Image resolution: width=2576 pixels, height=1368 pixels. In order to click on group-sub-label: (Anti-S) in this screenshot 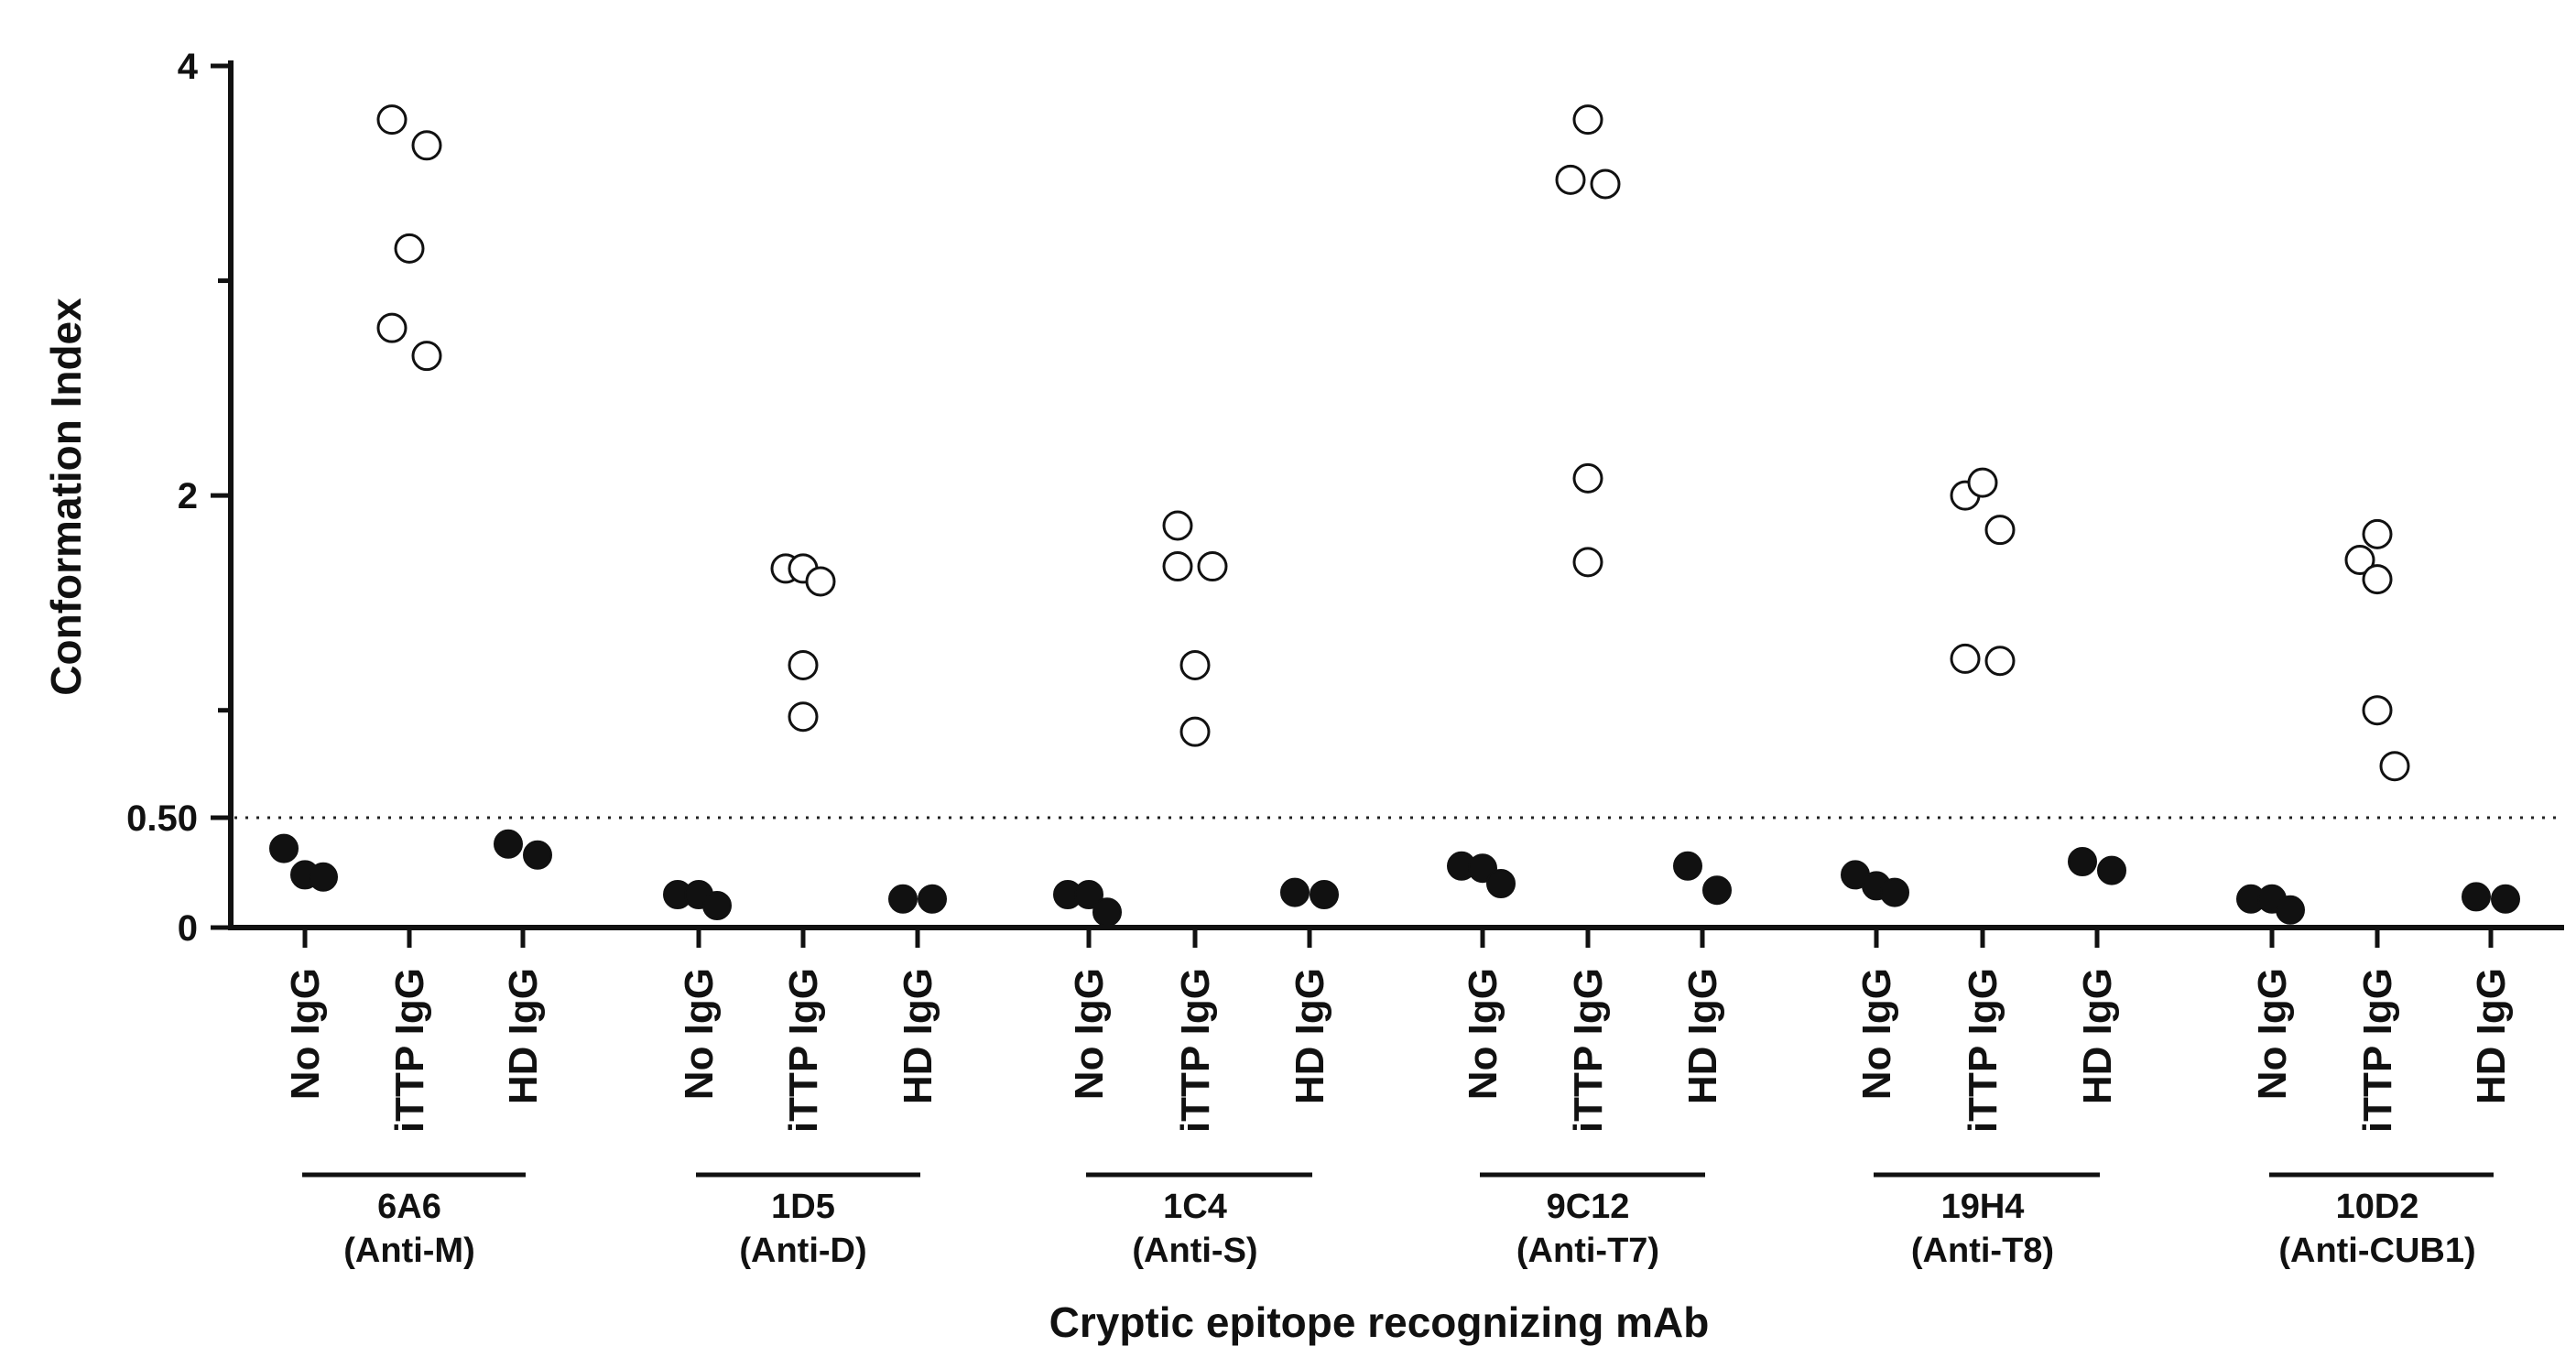, I will do `click(1194, 1251)`.